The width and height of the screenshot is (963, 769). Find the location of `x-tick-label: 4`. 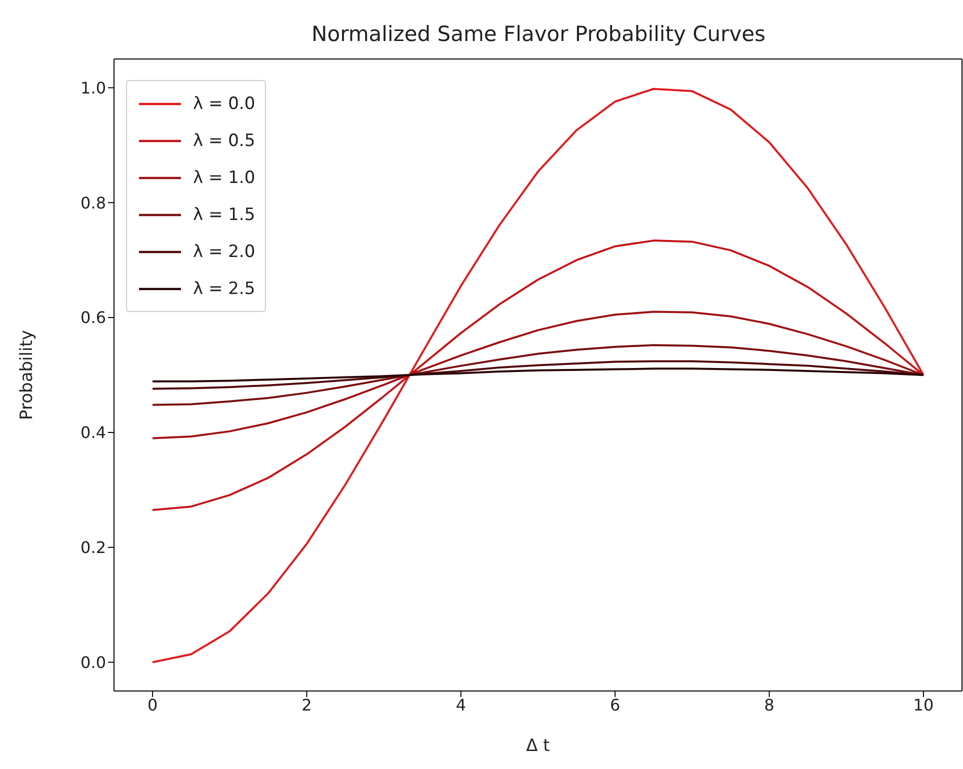

x-tick-label: 4 is located at coordinates (461, 704).